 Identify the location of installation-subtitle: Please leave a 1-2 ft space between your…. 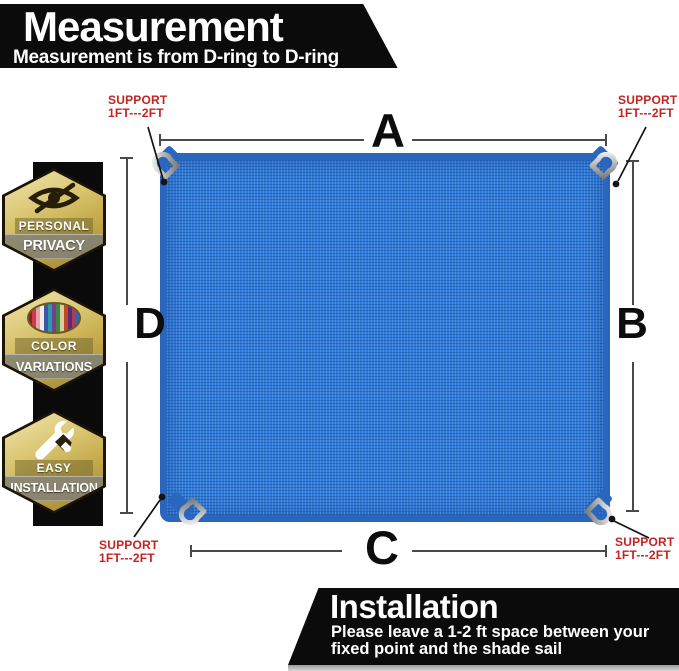
(490, 640).